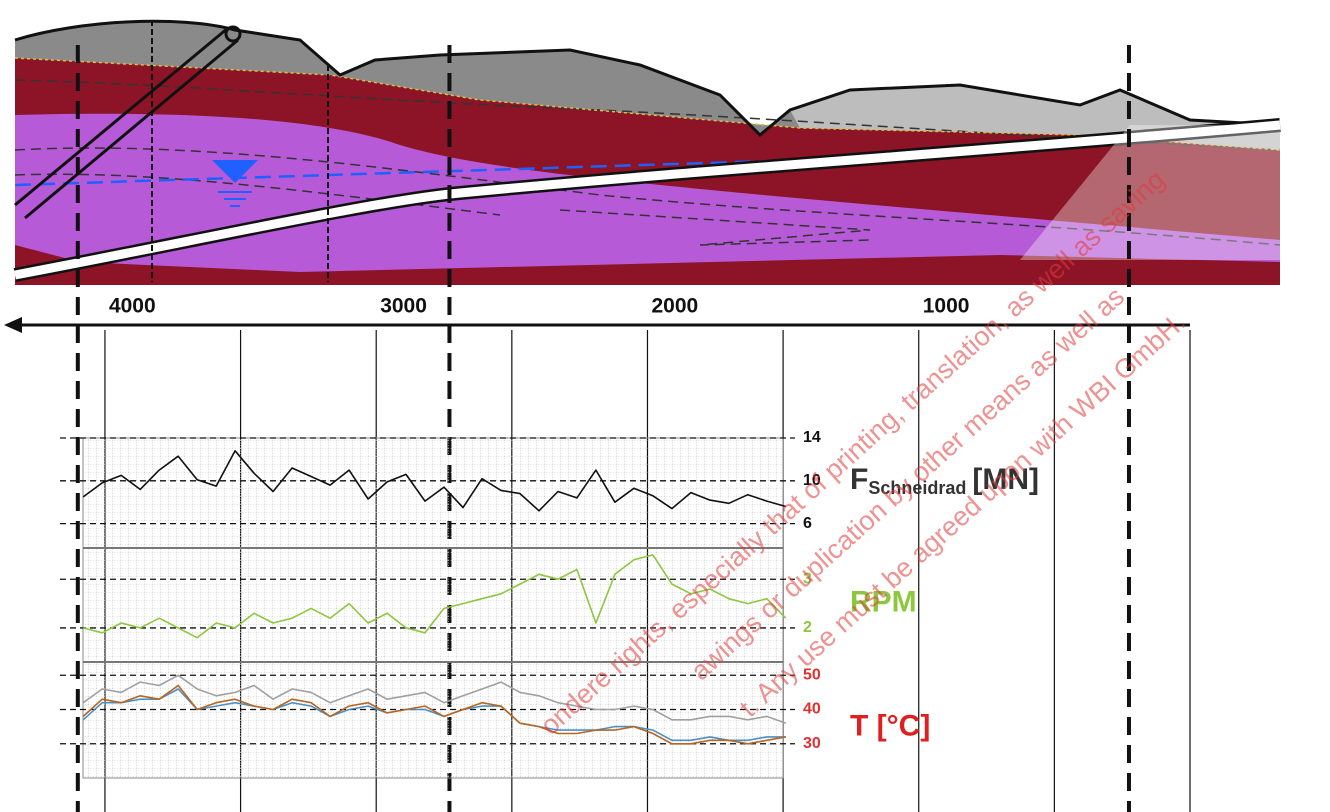  Describe the element at coordinates (1005, 479) in the screenshot. I see `title-unit: [MN]` at that location.